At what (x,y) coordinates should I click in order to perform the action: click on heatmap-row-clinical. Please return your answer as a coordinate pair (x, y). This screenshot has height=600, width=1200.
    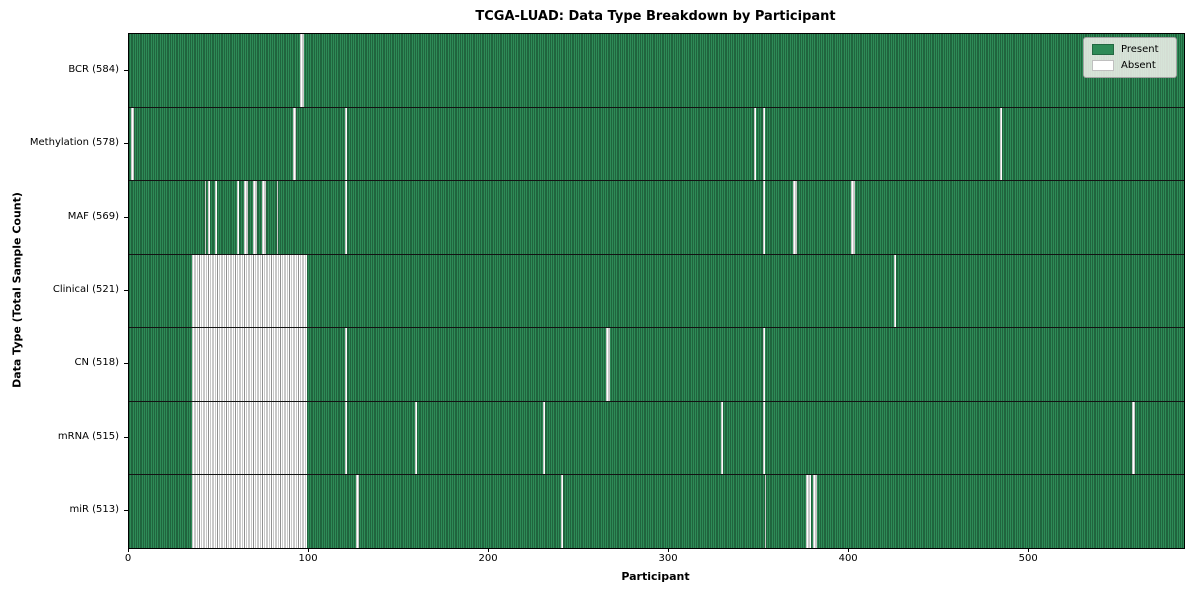
    Looking at the image, I should click on (656, 291).